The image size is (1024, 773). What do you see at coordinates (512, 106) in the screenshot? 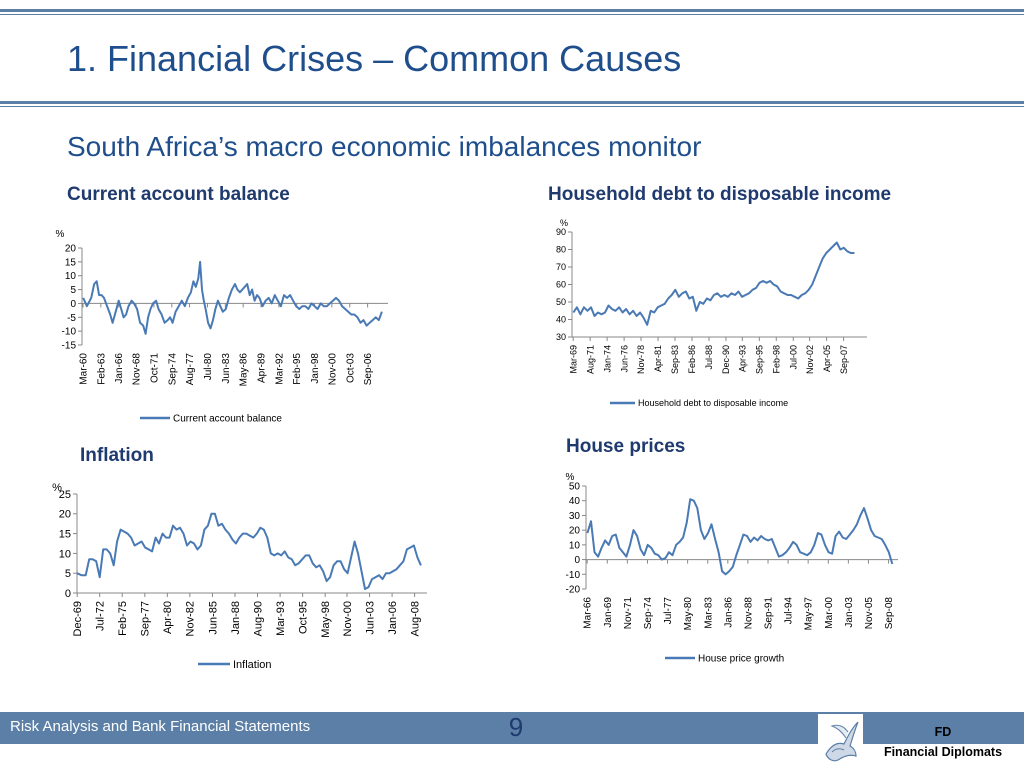
I see `title-rule-lower` at bounding box center [512, 106].